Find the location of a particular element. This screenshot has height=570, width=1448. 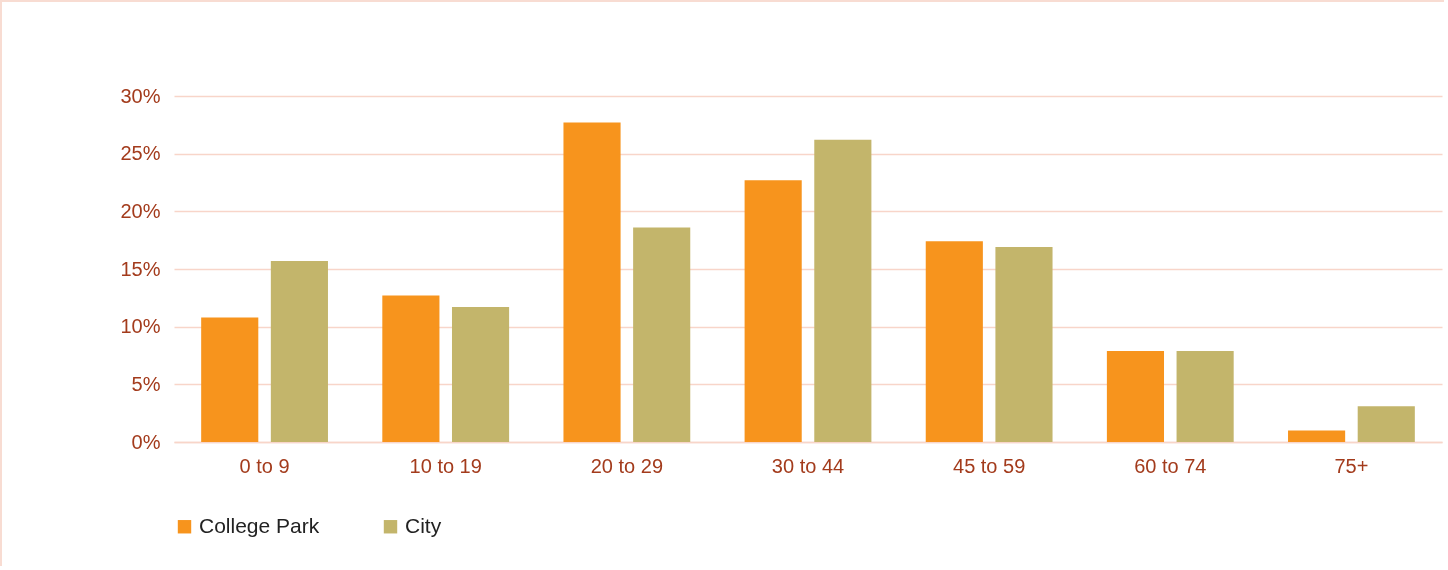

x-tick-label: 0 to 9 is located at coordinates (264, 465).